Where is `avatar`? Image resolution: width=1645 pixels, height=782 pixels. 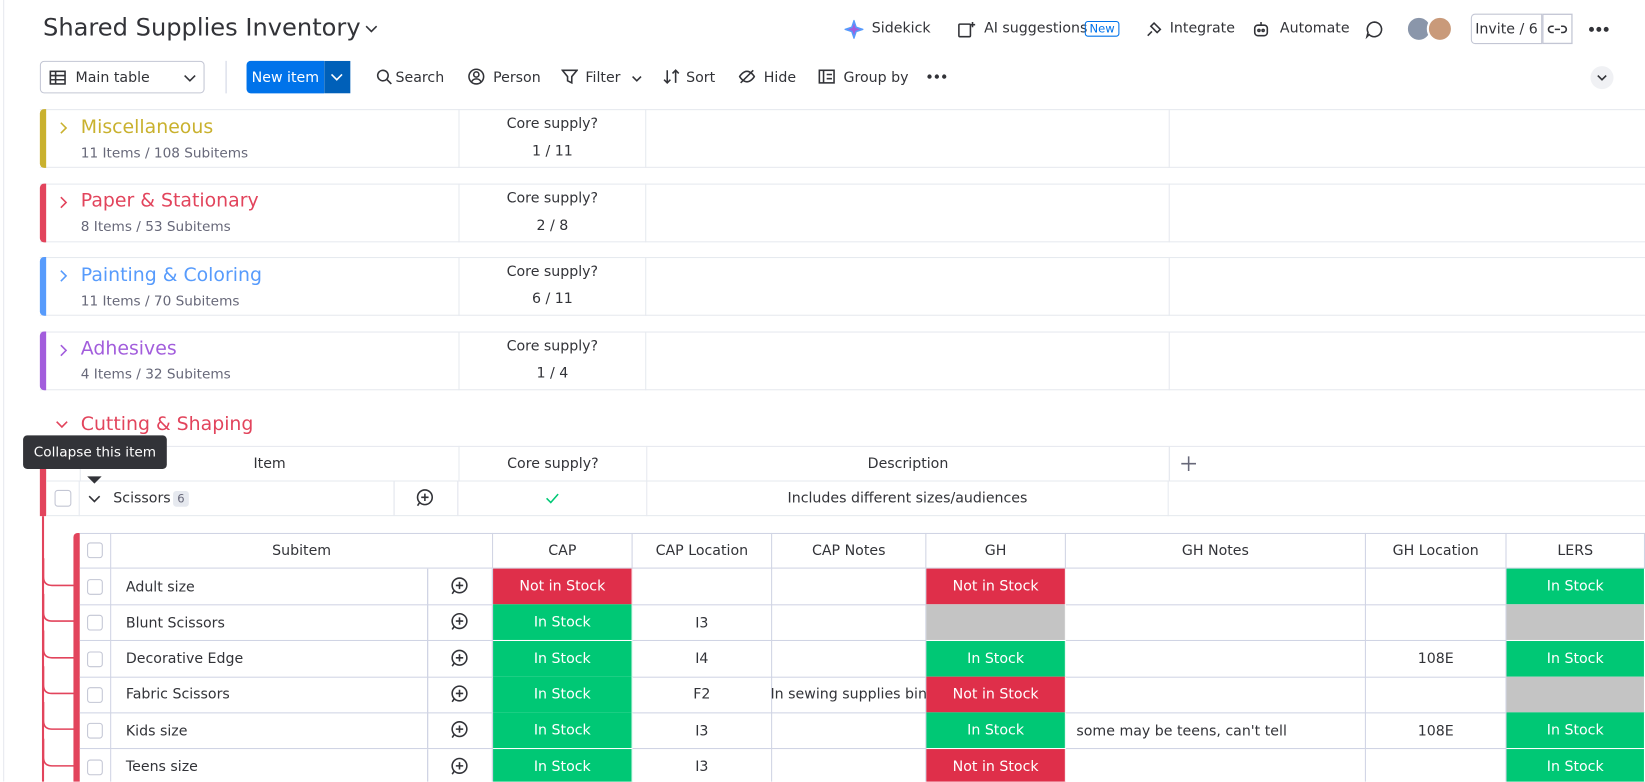
avatar is located at coordinates (1440, 28).